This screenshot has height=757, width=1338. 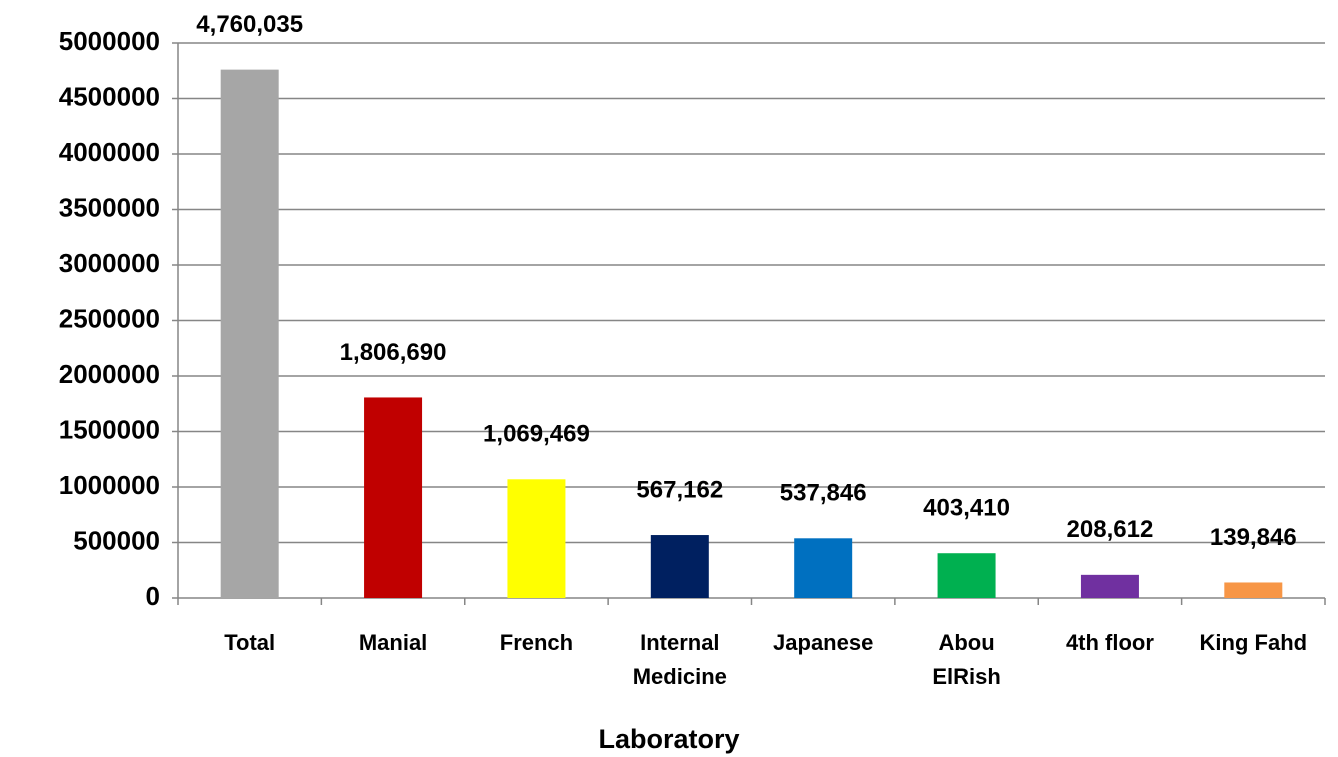 What do you see at coordinates (823, 493) in the screenshot?
I see `data-label: 537,846` at bounding box center [823, 493].